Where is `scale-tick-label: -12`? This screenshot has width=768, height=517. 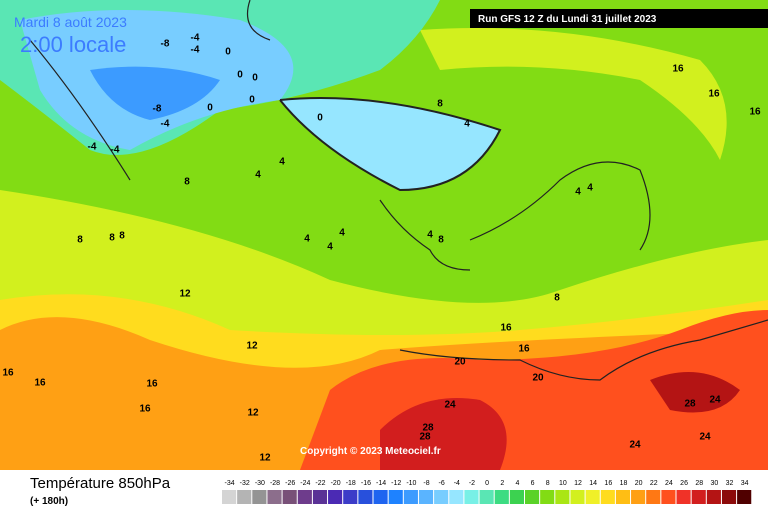
scale-tick-label: -12 is located at coordinates (396, 483).